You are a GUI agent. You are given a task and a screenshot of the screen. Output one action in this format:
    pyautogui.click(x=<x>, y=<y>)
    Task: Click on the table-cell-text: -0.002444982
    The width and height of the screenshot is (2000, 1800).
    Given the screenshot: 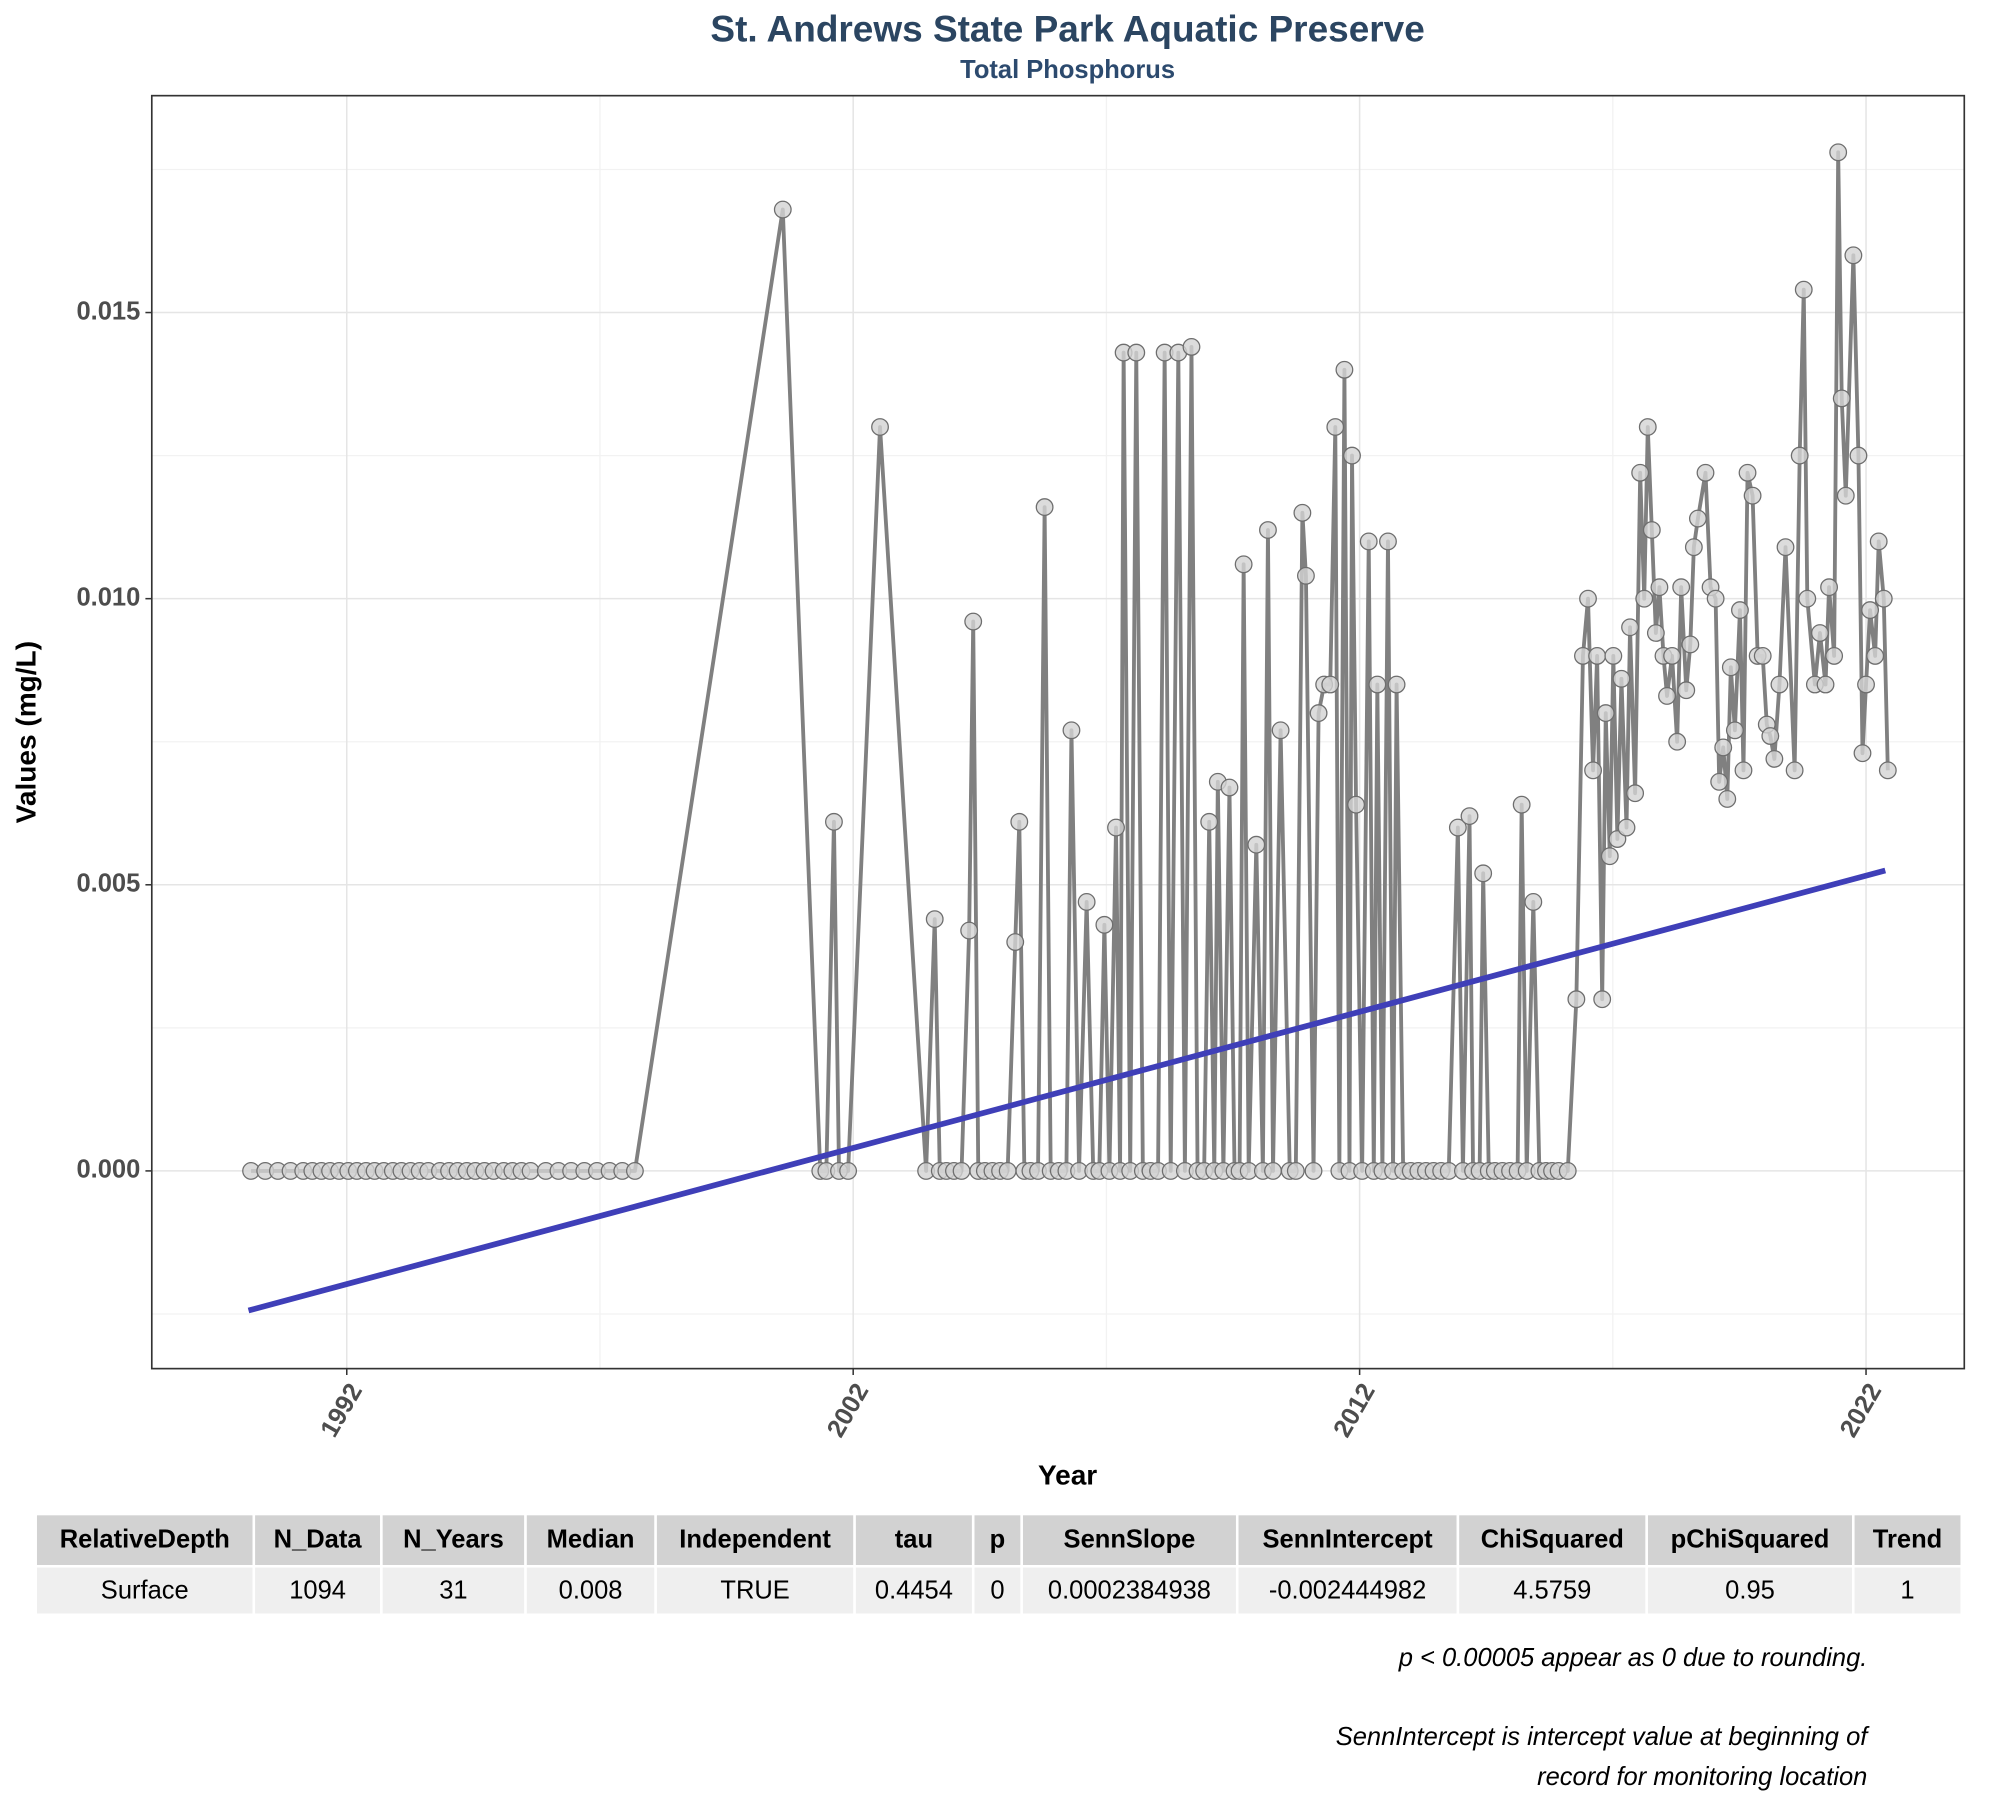 What is the action you would take?
    pyautogui.click(x=1347, y=1591)
    